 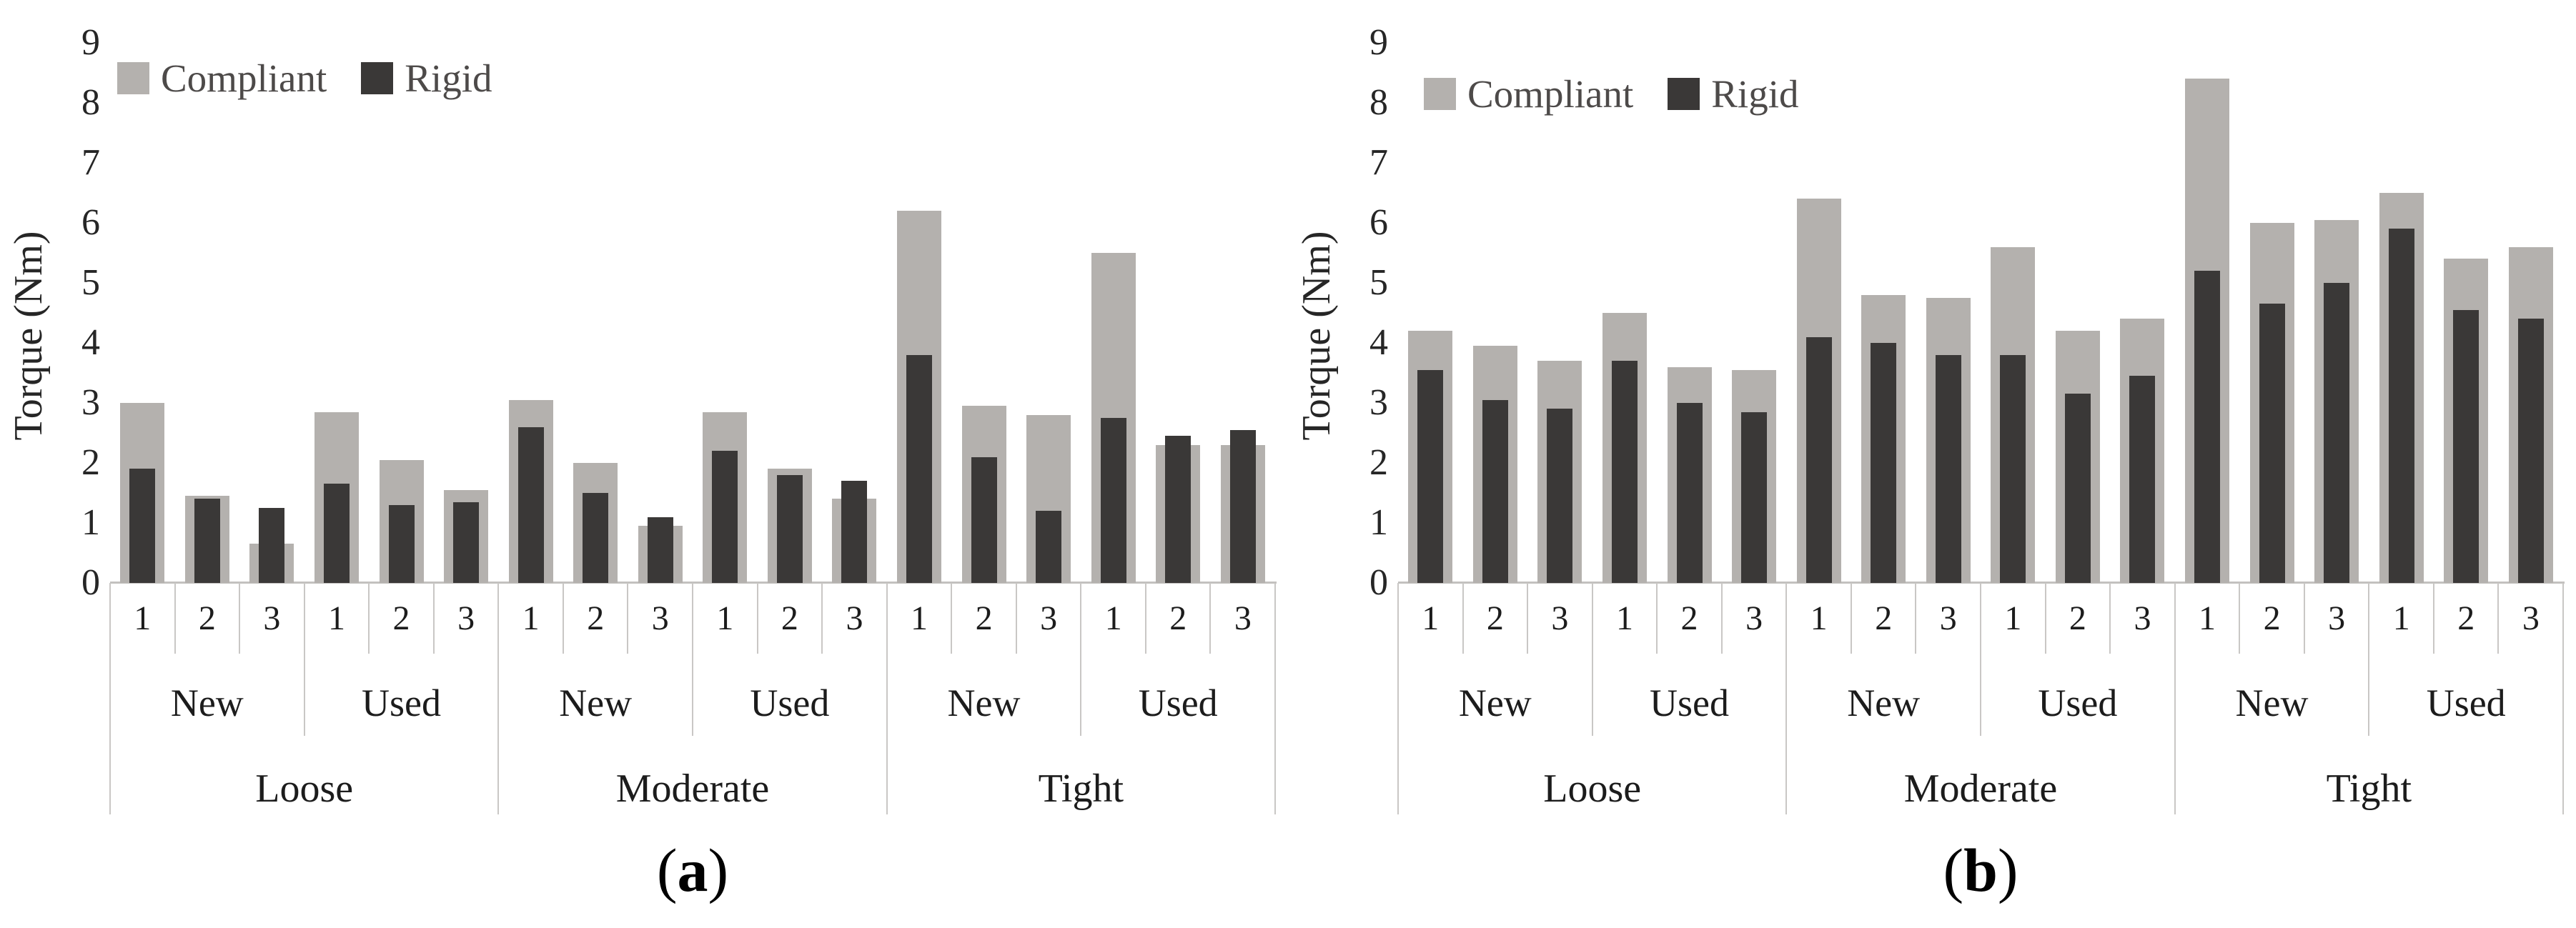 I want to click on y-axis-tick-label: 3, so click(x=91, y=403).